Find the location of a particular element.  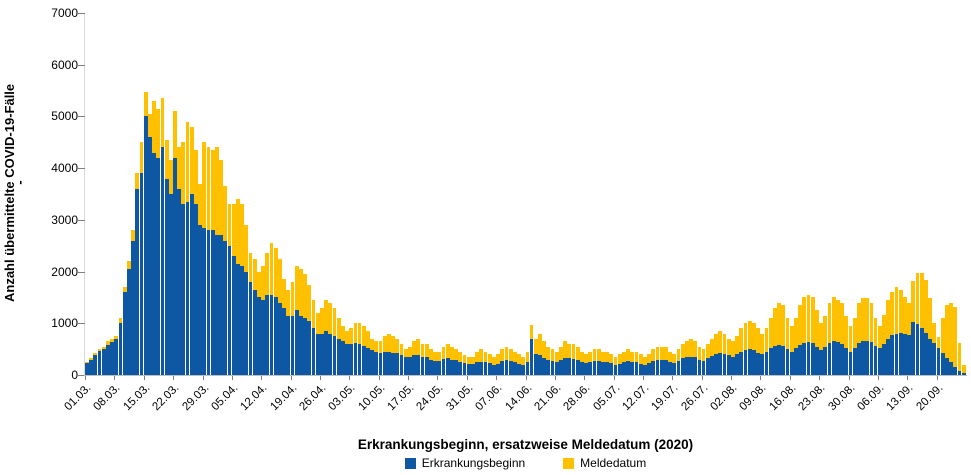

bar-2020-07-25-erkrankungsbeginn is located at coordinates (699, 367).